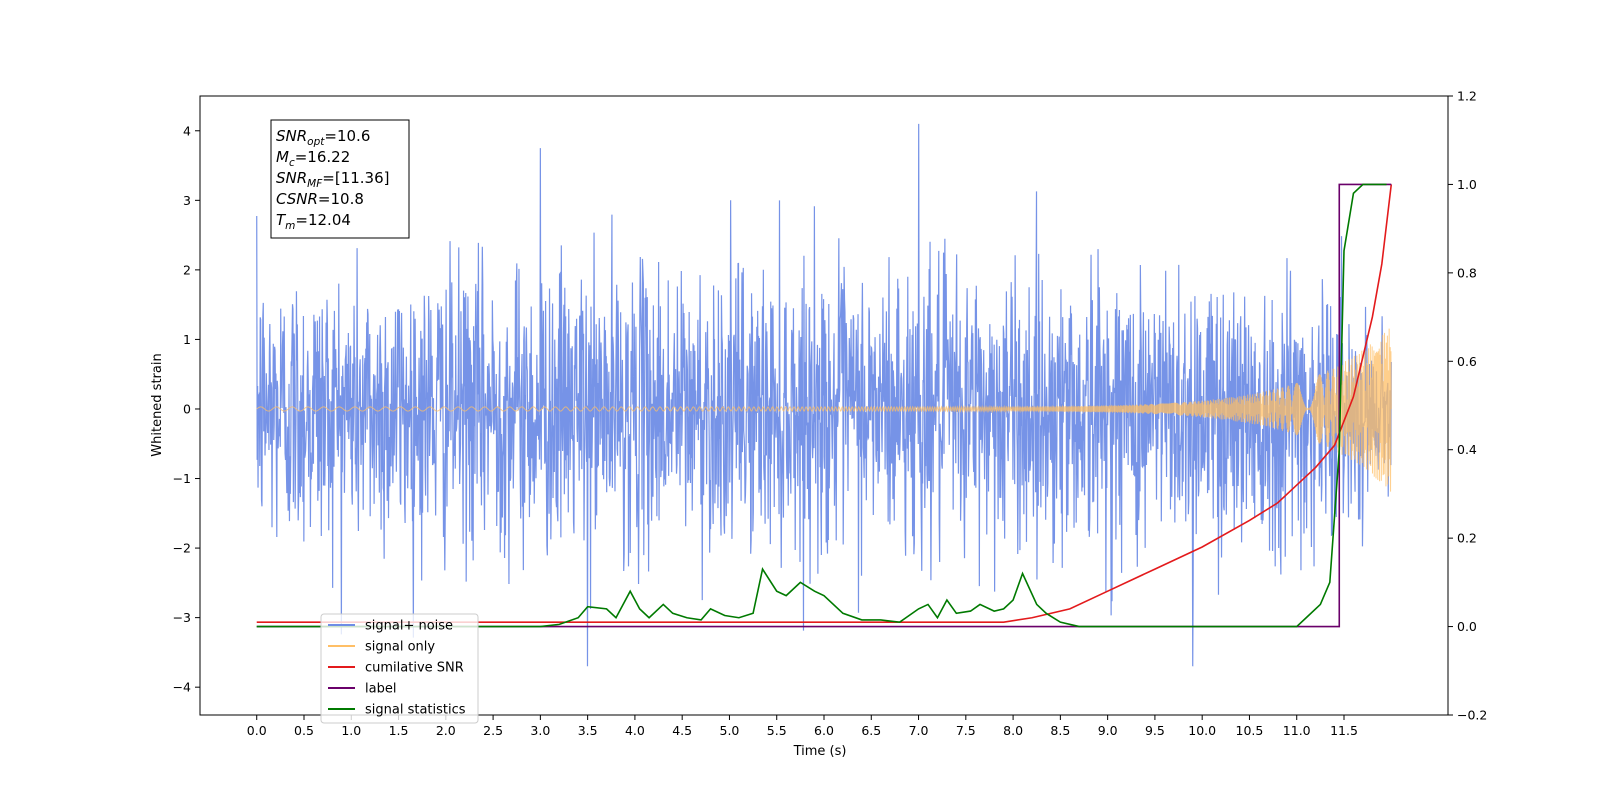 The width and height of the screenshot is (1600, 800). What do you see at coordinates (1472, 715) in the screenshot?
I see `y2-tick-label: −0.2` at bounding box center [1472, 715].